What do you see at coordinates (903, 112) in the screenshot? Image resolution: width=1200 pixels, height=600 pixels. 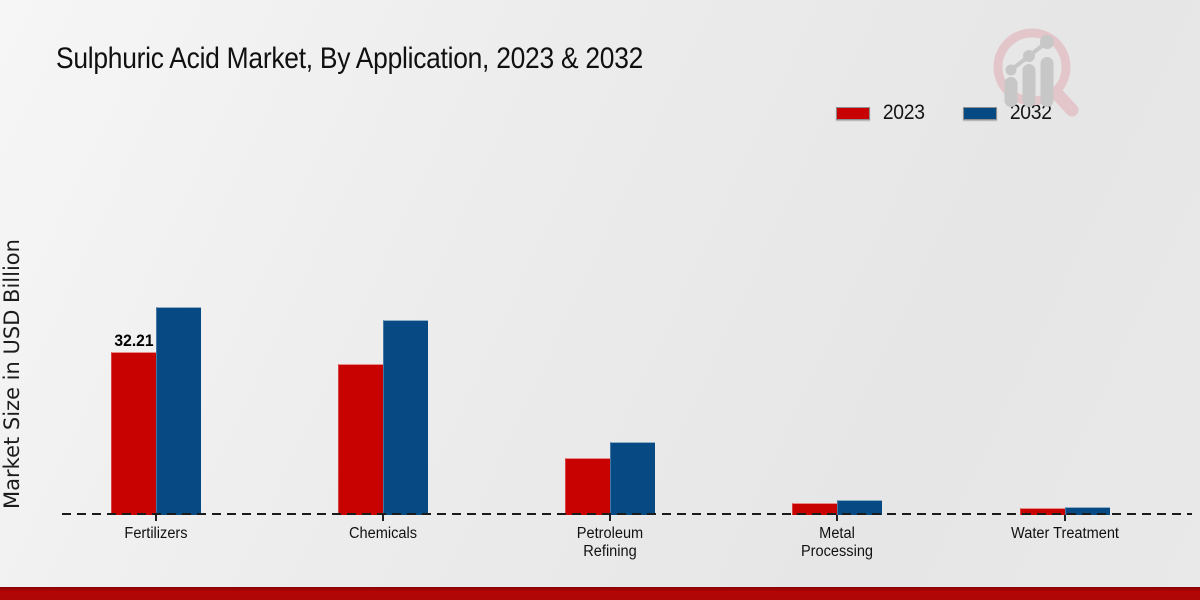 I see `legend-label-2023: 2023` at bounding box center [903, 112].